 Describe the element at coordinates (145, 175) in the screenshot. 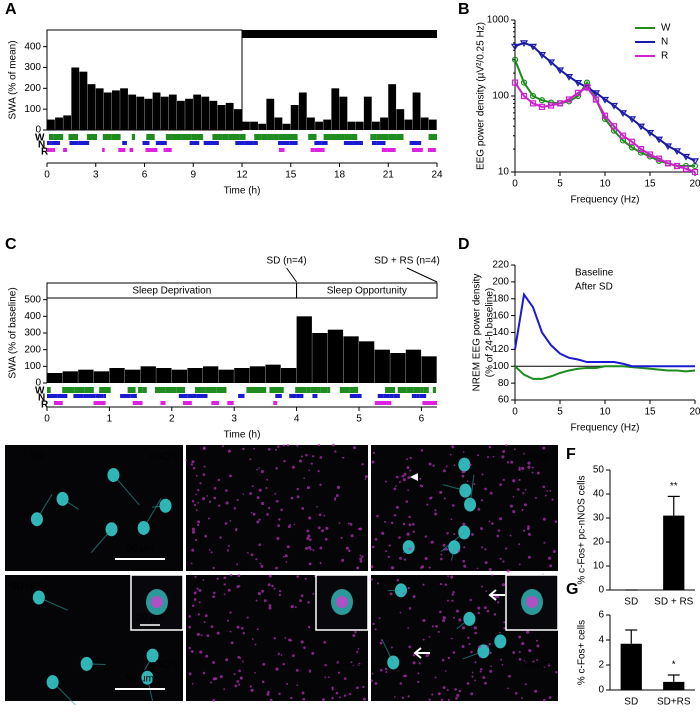

I see `x-tick-label: 6` at that location.